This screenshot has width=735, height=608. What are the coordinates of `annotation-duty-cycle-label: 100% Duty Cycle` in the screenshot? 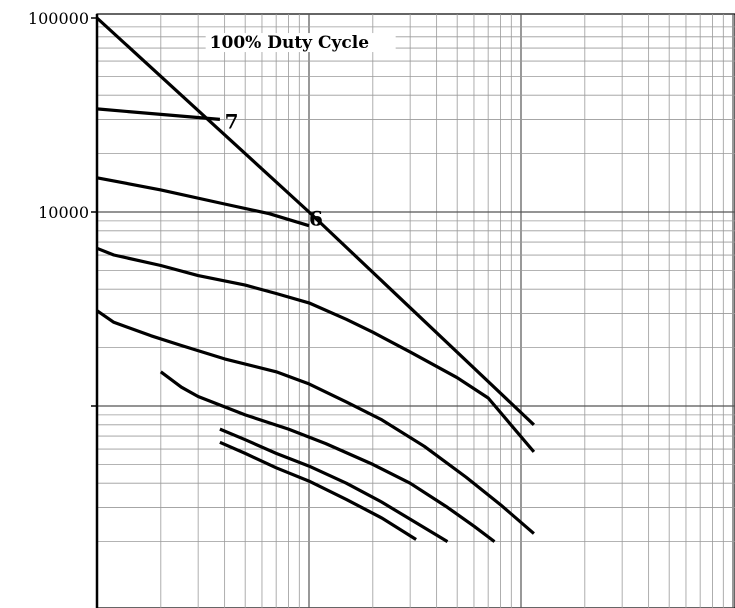 It's located at (290, 43).